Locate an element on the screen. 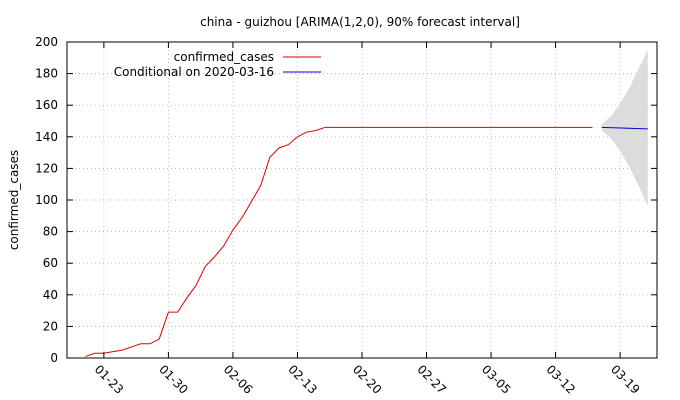  x-tick-label: 02-06 is located at coordinates (238, 379).